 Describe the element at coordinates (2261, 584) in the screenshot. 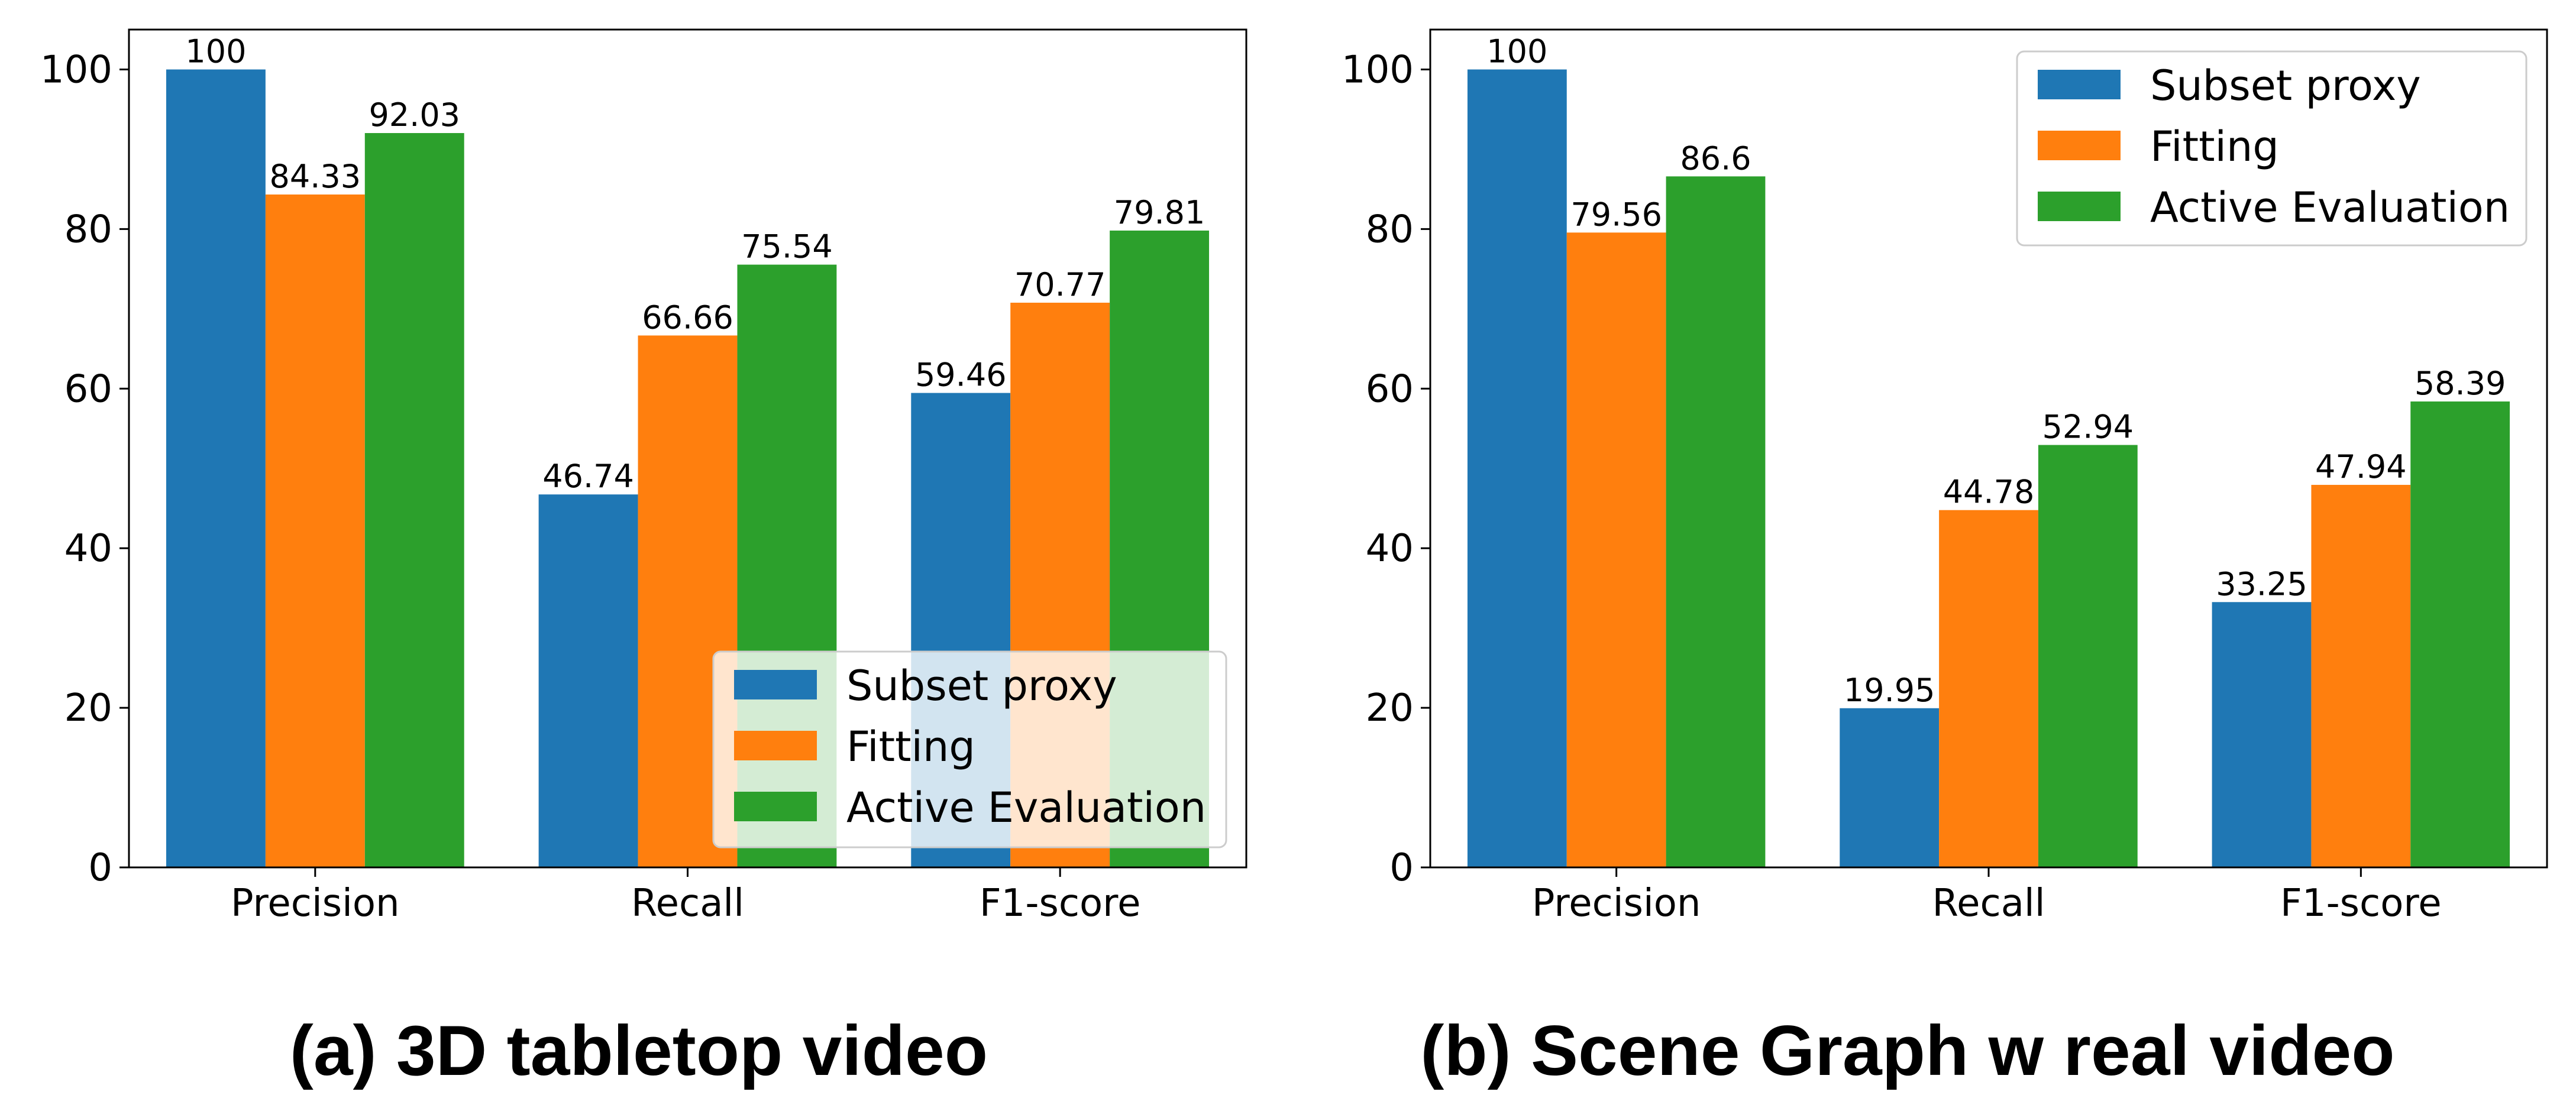

I see `value-label: 33.25` at that location.